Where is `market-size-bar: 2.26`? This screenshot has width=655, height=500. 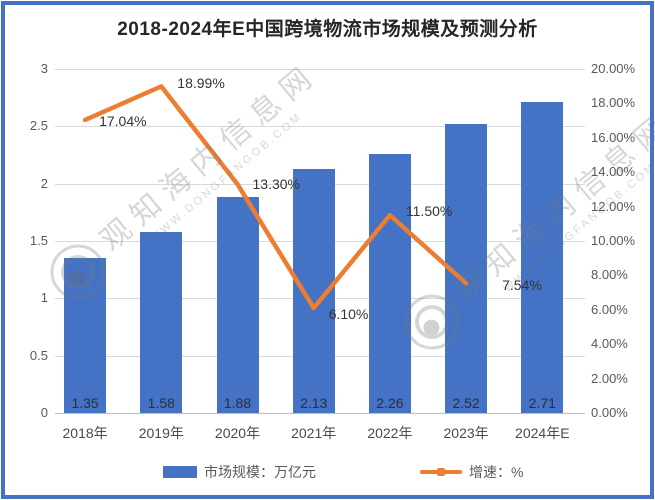
market-size-bar: 2.26 is located at coordinates (389, 283).